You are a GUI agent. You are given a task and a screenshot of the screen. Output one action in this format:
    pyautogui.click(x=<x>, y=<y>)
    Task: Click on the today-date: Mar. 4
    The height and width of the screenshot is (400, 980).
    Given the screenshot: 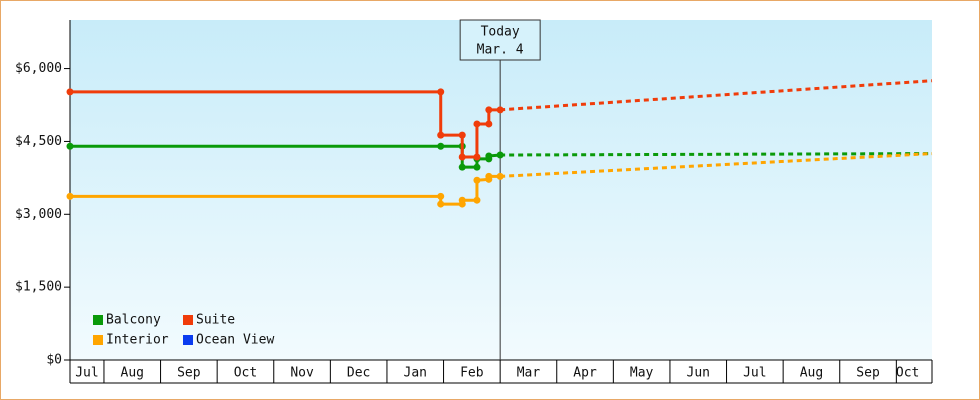 What is the action you would take?
    pyautogui.click(x=500, y=50)
    